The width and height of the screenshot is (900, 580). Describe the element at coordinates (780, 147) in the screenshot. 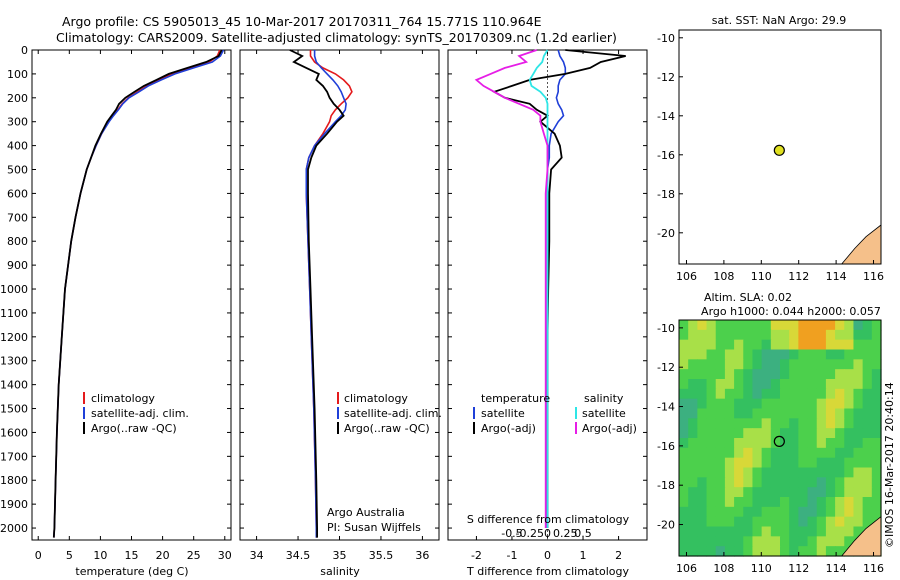

I see `map-frame` at that location.